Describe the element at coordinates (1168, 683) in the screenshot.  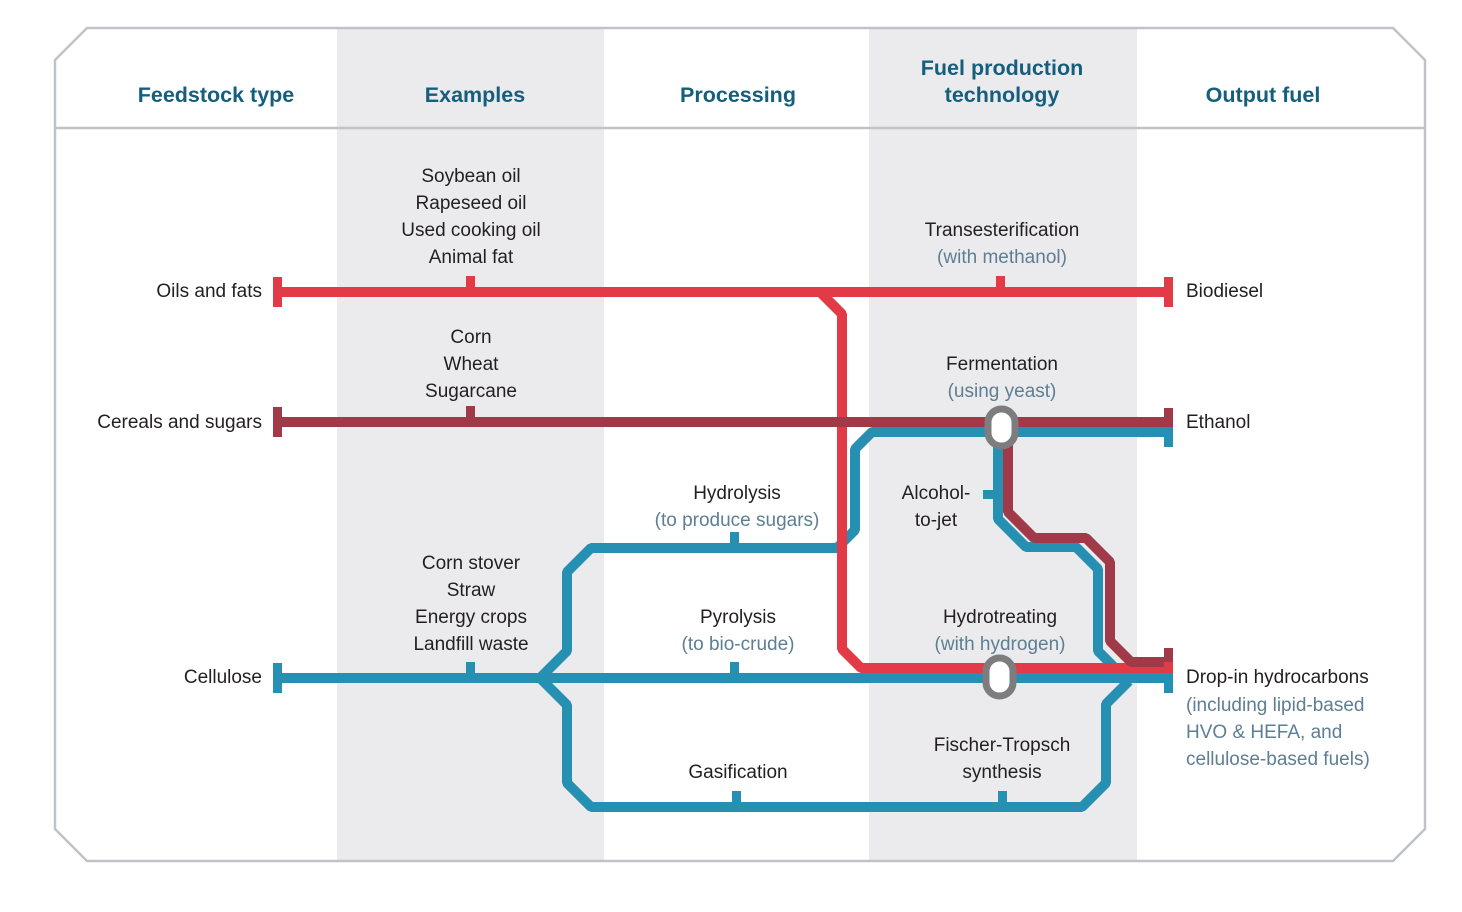
I see `dropin-terminal-cap-teal` at that location.